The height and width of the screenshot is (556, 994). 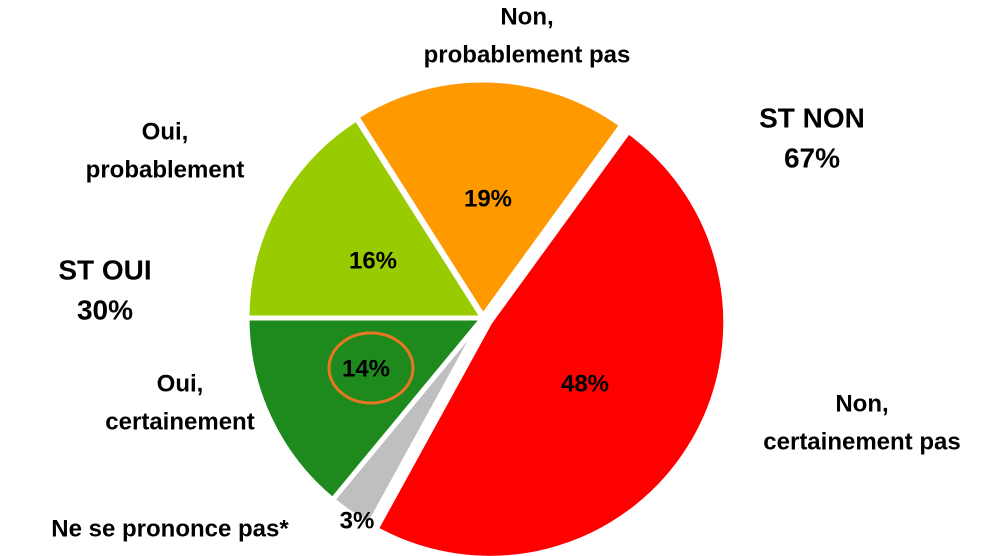 What do you see at coordinates (105, 309) in the screenshot?
I see `annotation: 30%` at bounding box center [105, 309].